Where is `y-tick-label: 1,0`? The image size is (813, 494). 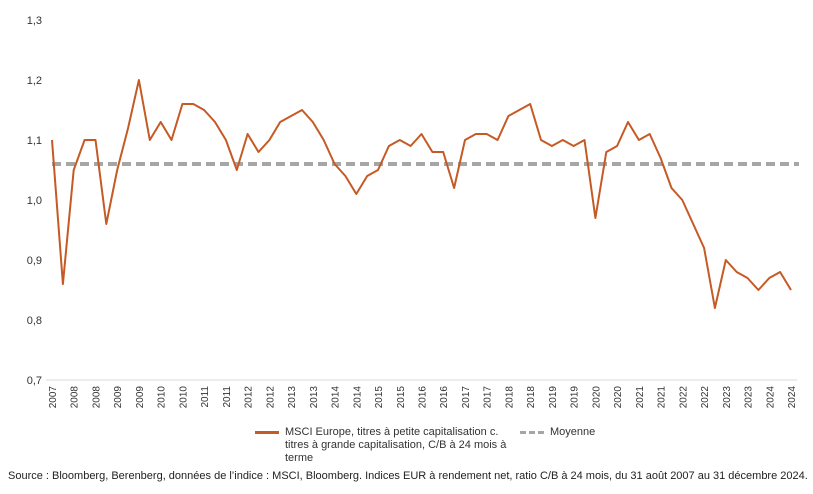
y-tick-label: 1,0 is located at coordinates (34, 201).